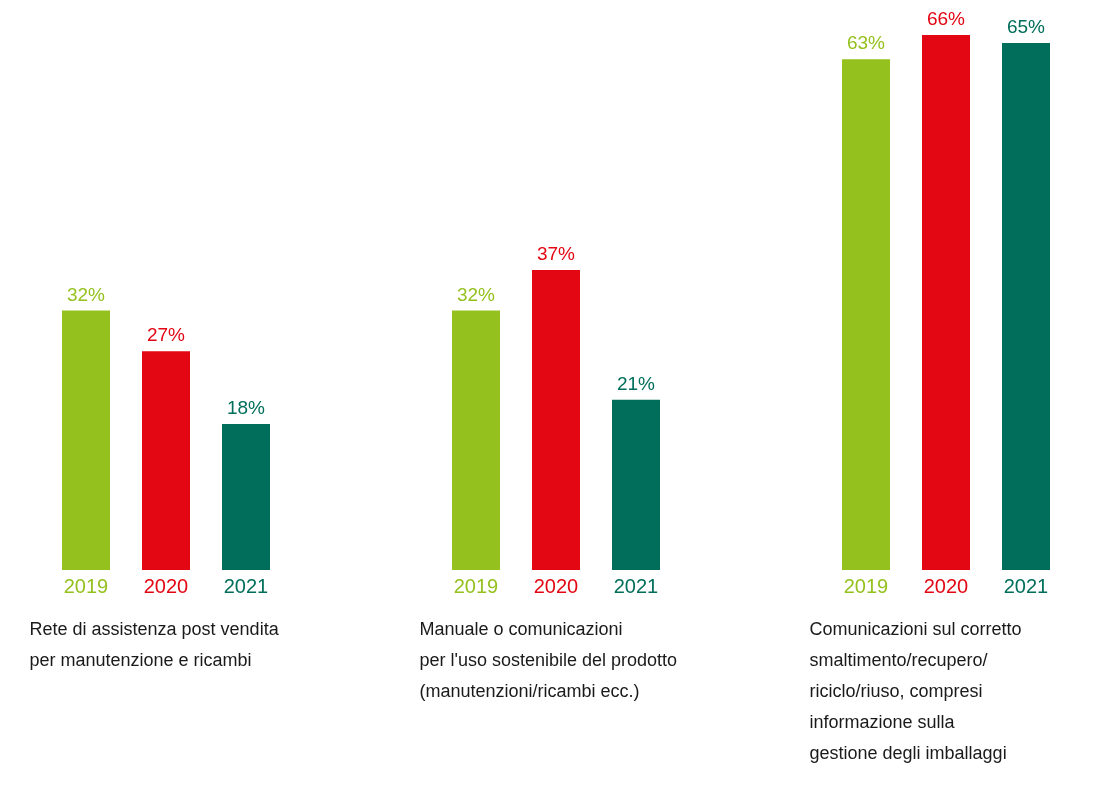 This screenshot has height=789, width=1105. I want to click on x-axis-title: Rete di assistenza post vendita per manutenzione e ricambi, so click(154, 644).